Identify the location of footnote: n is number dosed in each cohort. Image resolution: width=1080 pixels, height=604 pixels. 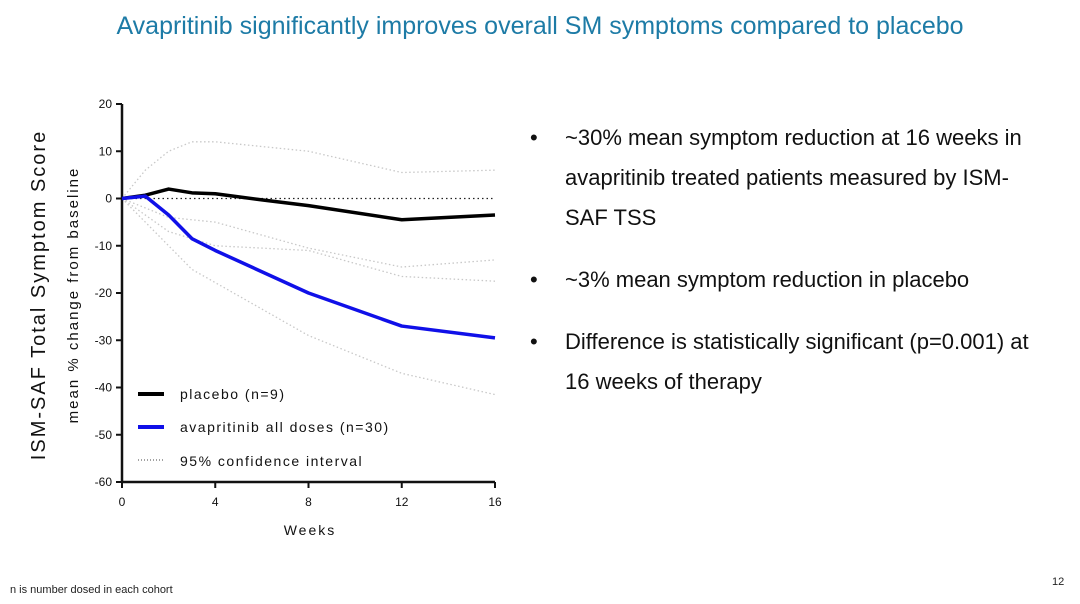
(91, 590).